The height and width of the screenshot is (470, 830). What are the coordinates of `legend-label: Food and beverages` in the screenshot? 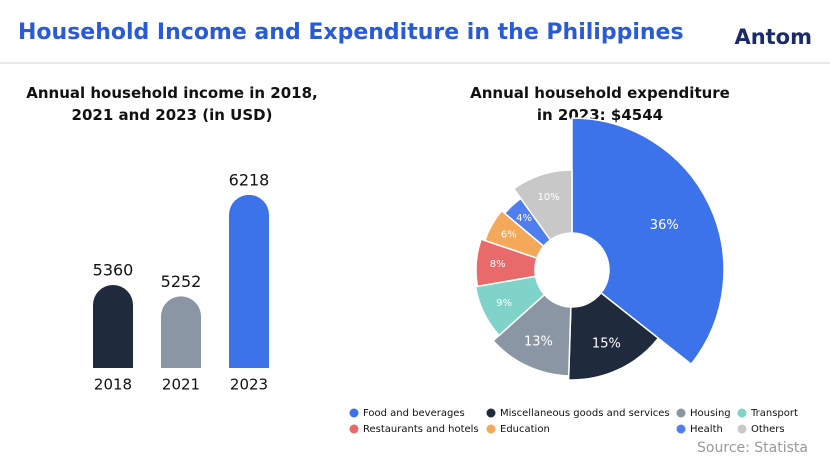 It's located at (414, 413).